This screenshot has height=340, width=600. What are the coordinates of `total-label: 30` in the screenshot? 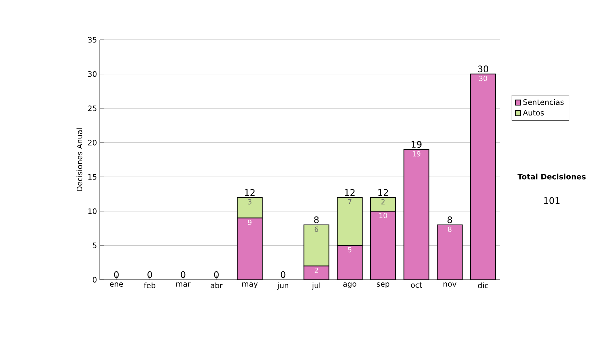 It's located at (483, 69).